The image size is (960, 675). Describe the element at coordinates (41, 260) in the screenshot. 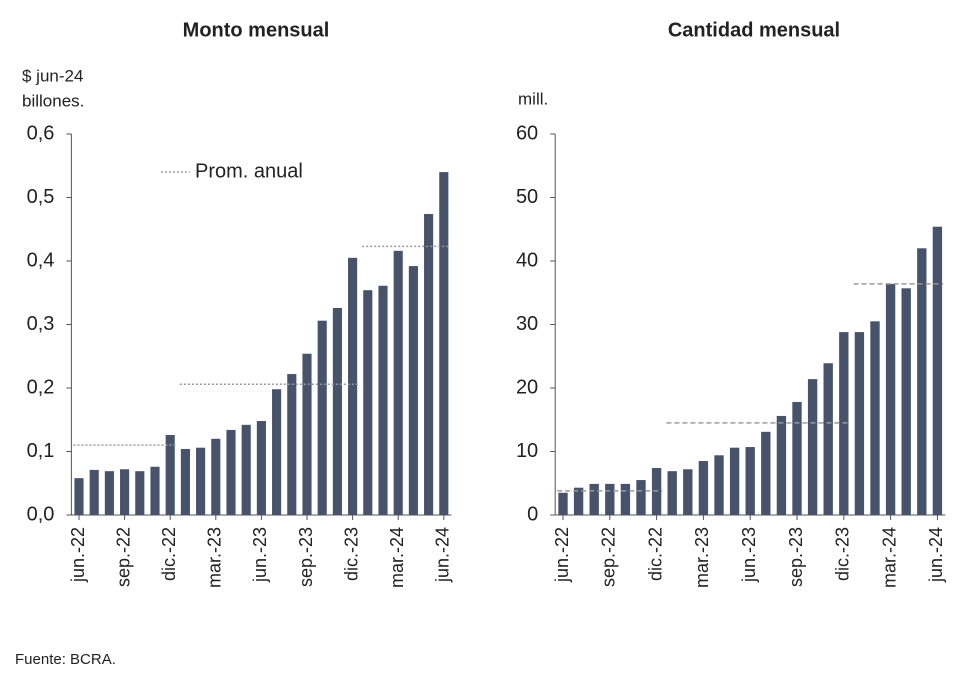

I see `y-tick-label: 0,4` at that location.